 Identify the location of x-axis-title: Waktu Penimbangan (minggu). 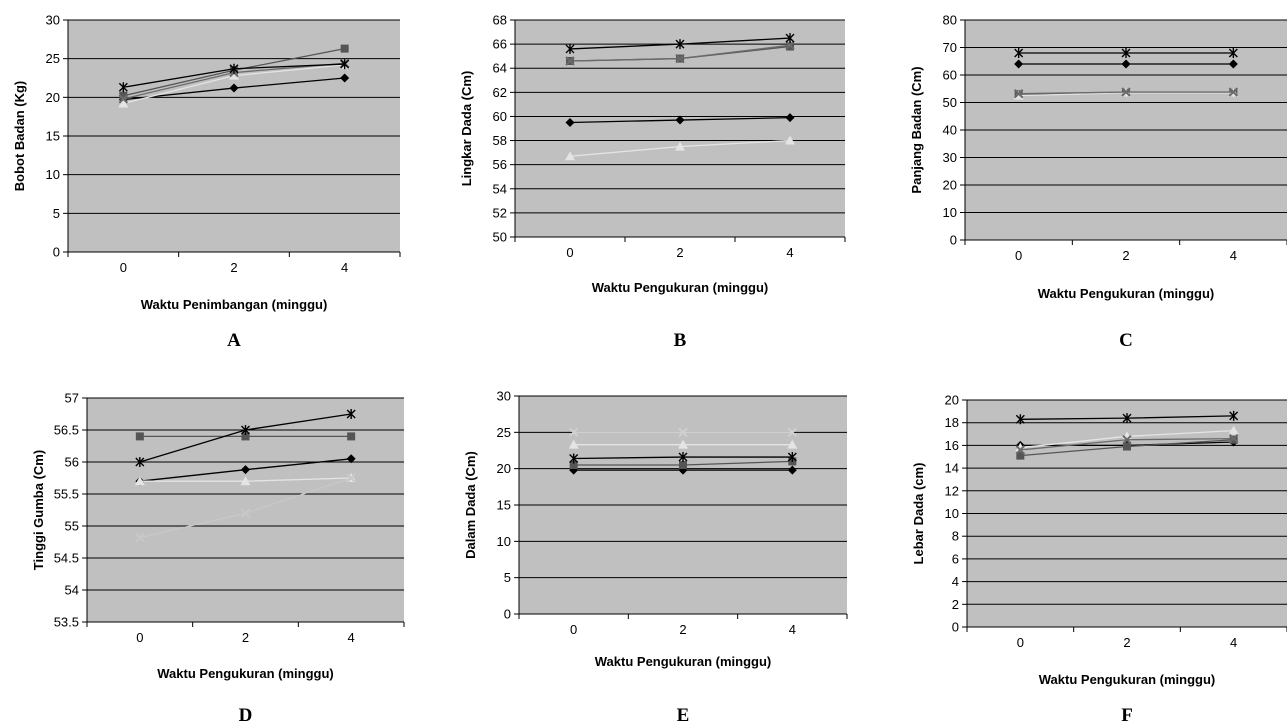
(234, 304).